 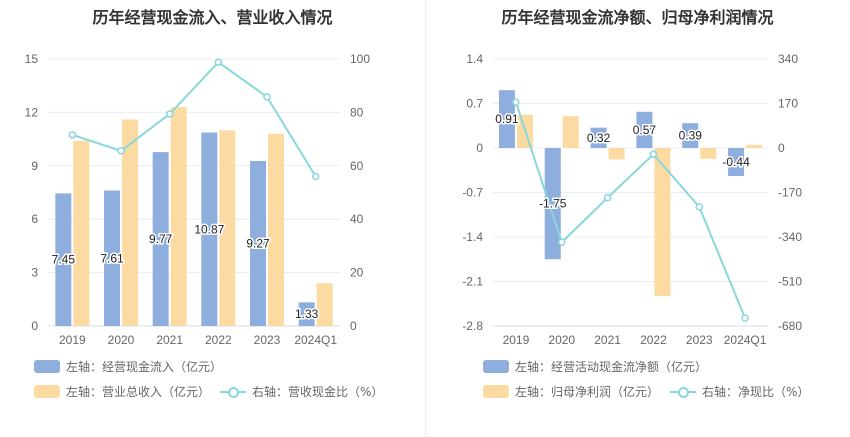 I want to click on legend-label: 右轴：营收现金比（%）, so click(x=318, y=392).